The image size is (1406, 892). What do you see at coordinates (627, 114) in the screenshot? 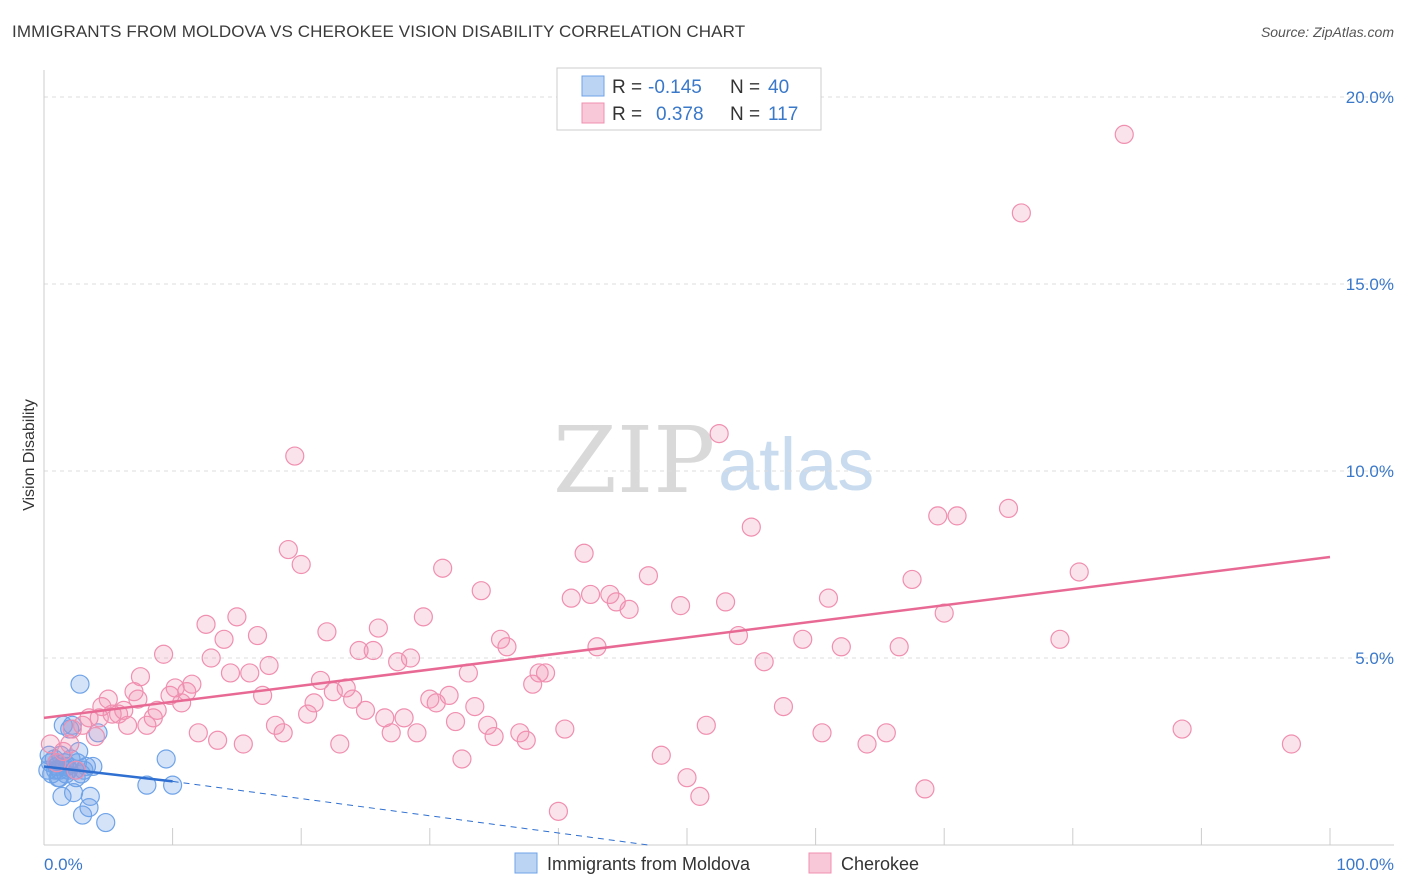
I see `legend-r-label-cherokee: R =` at bounding box center [627, 114].